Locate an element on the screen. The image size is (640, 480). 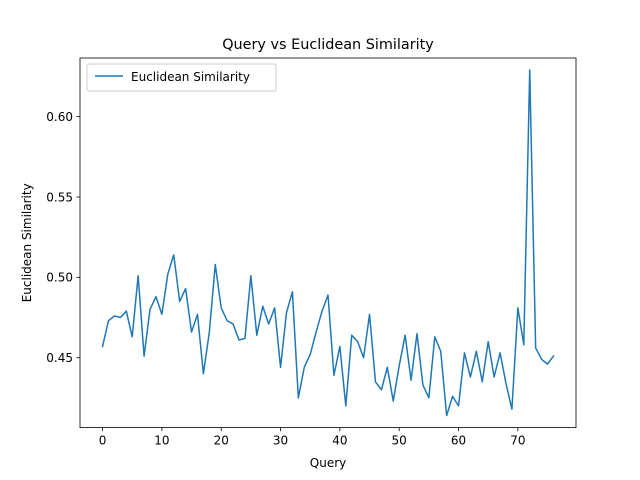
y-tick-label: 0.55 is located at coordinates (59, 197).